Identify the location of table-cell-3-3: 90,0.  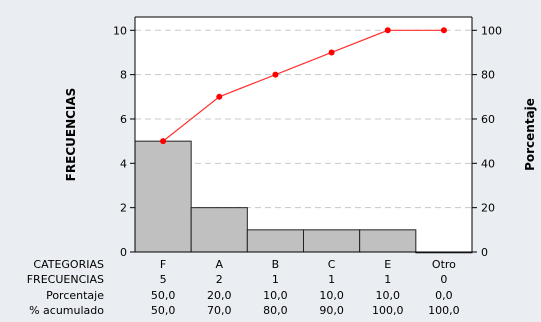
(331, 310).